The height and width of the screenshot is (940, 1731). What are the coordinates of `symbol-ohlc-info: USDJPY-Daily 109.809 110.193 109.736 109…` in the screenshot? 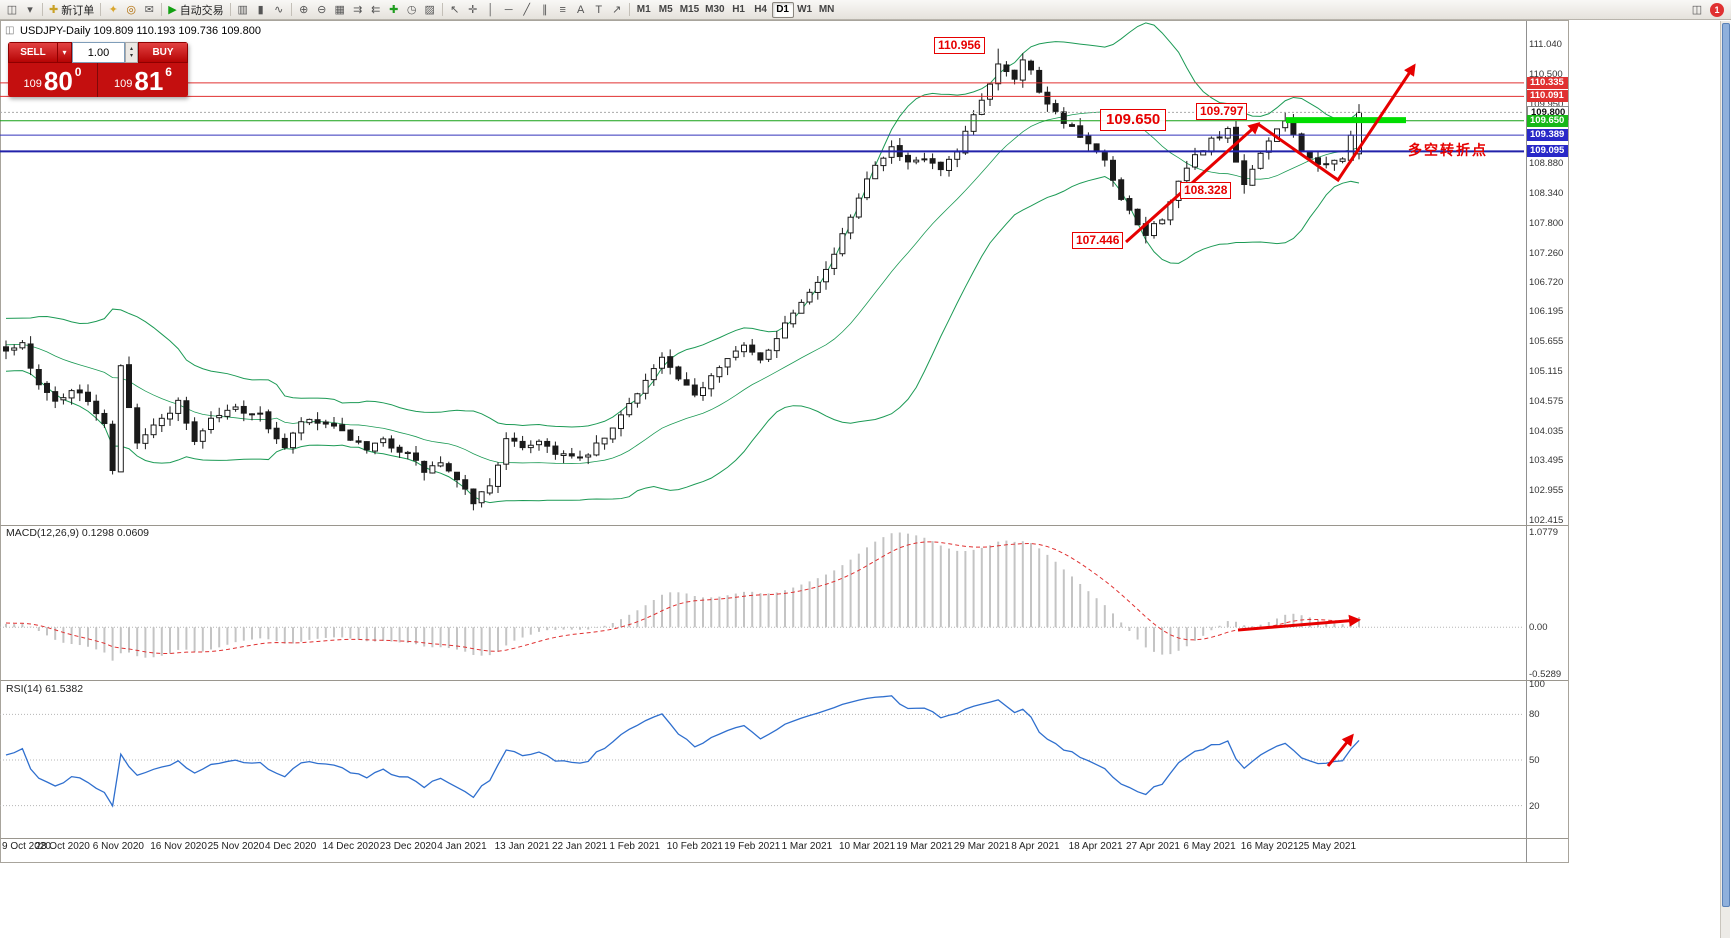 It's located at (140, 31).